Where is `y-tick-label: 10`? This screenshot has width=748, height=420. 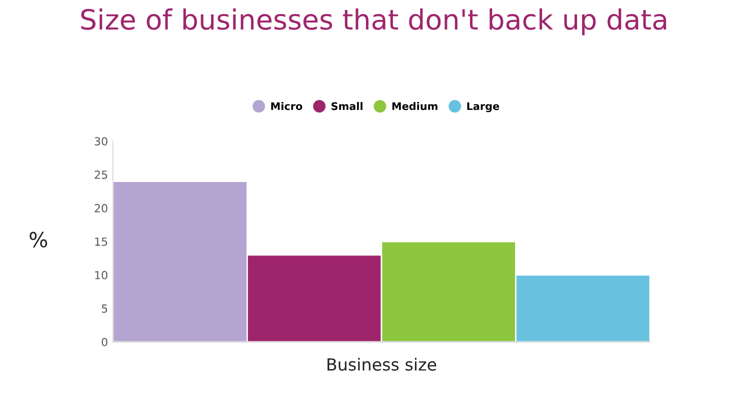 y-tick-label: 10 is located at coordinates (101, 275).